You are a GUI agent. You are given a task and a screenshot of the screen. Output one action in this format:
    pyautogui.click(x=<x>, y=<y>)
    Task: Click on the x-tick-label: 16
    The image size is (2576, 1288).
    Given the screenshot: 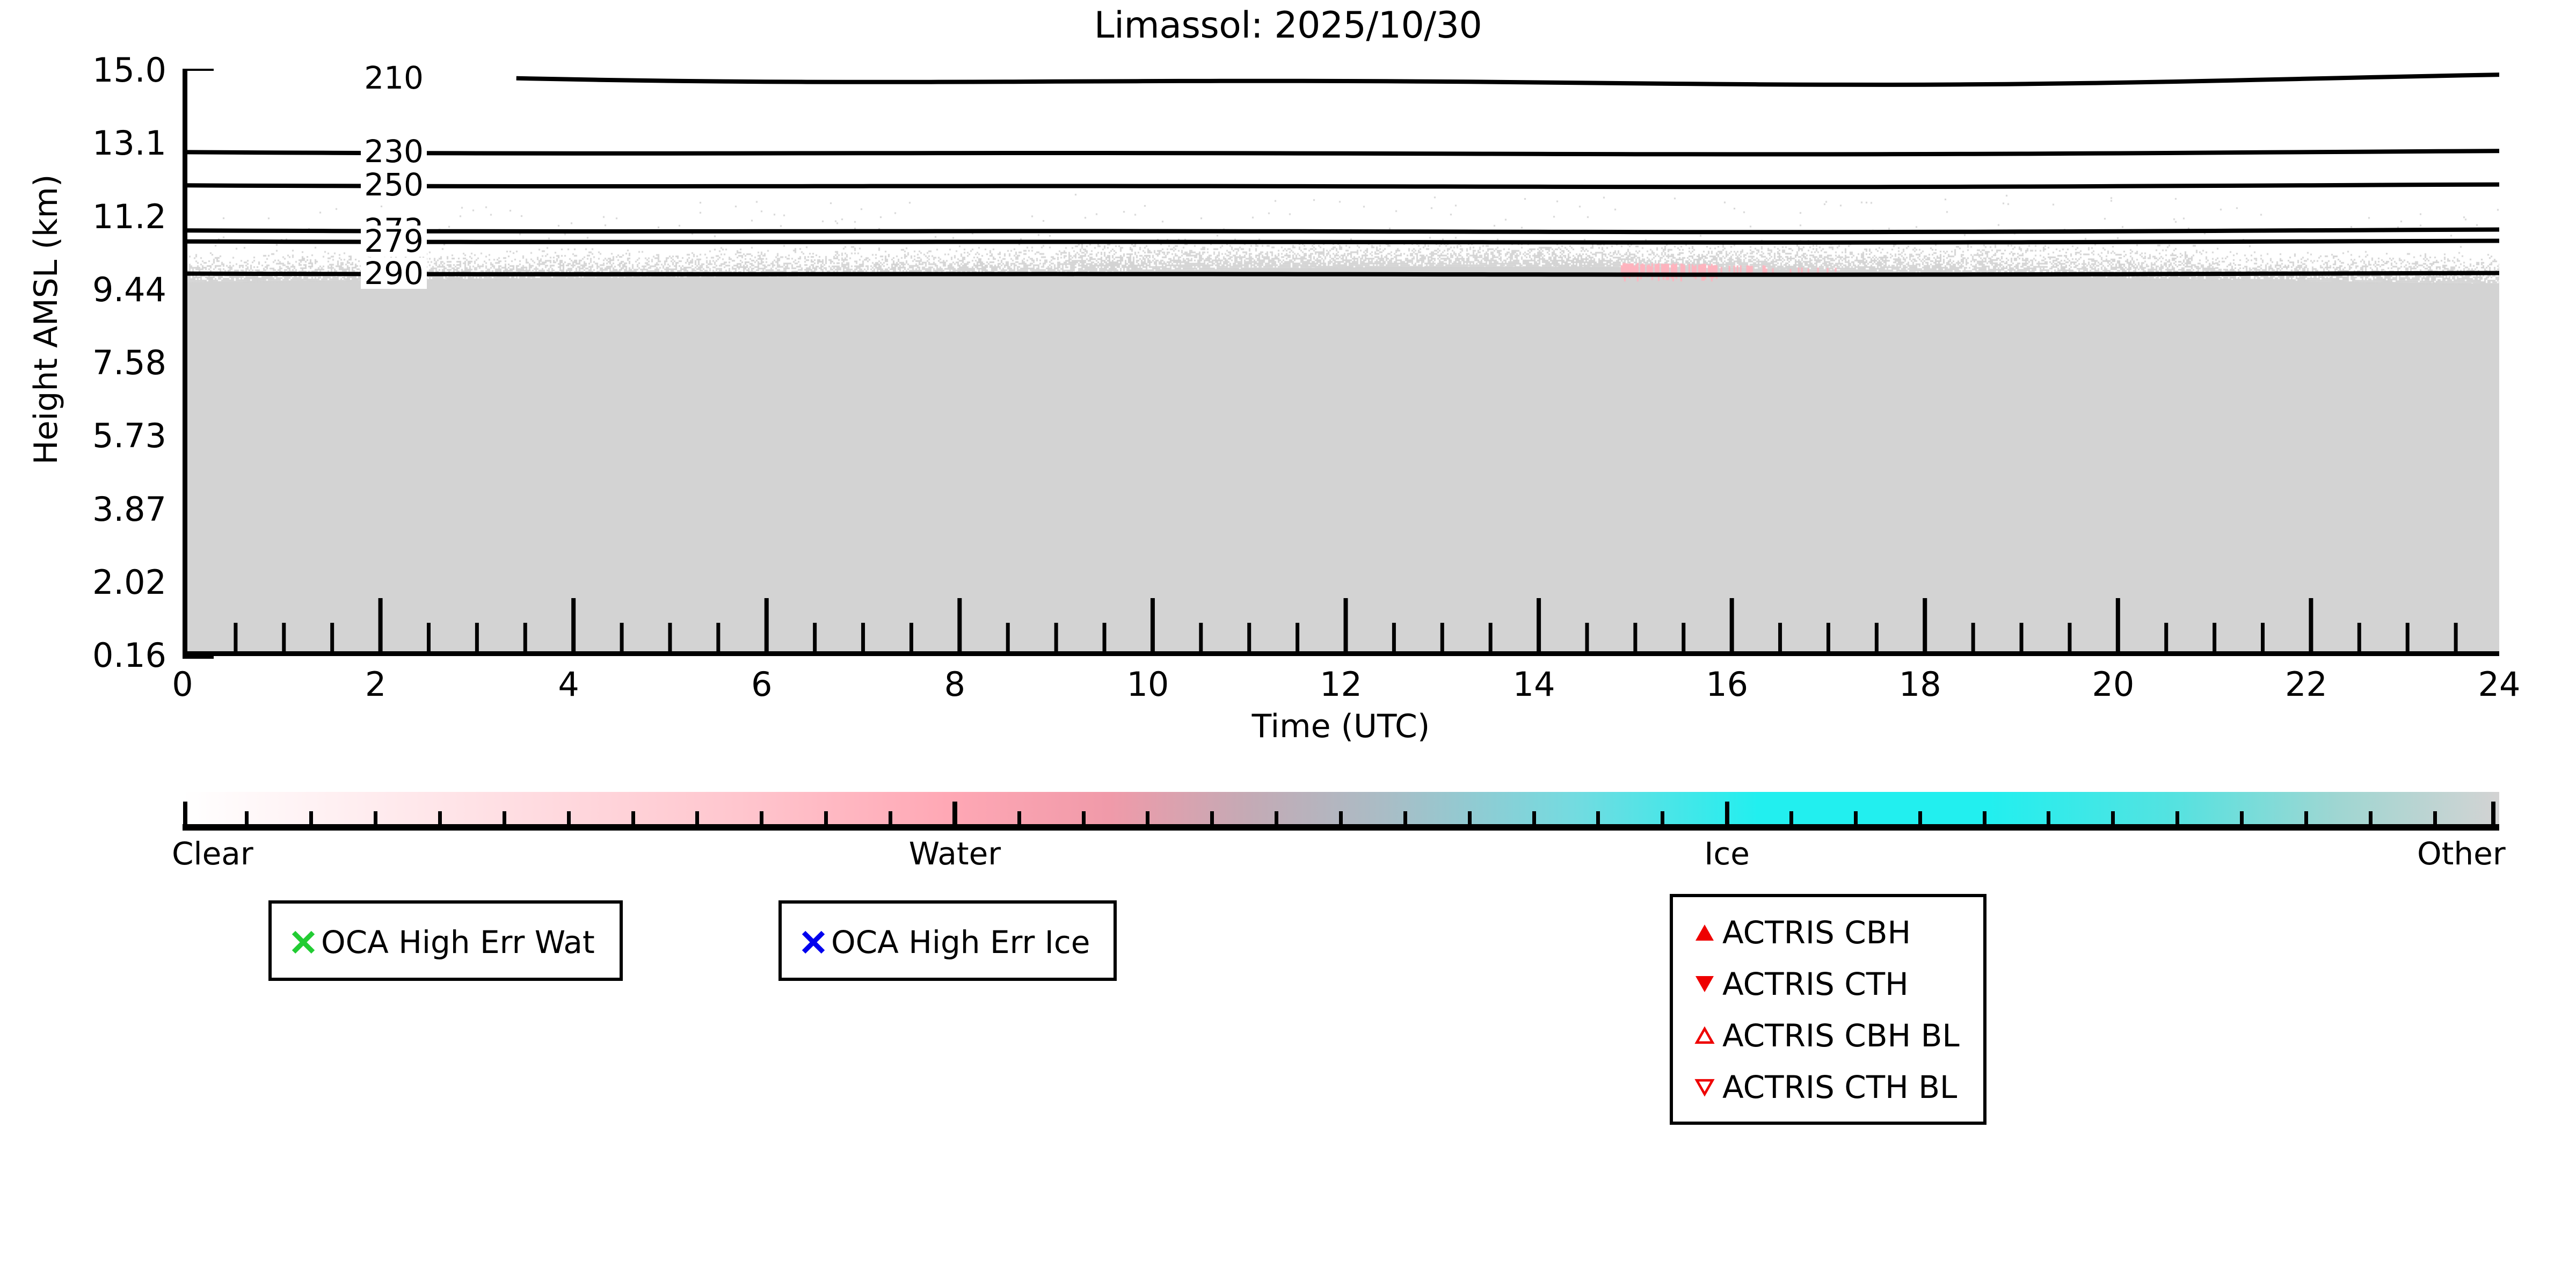 What is the action you would take?
    pyautogui.click(x=1727, y=684)
    